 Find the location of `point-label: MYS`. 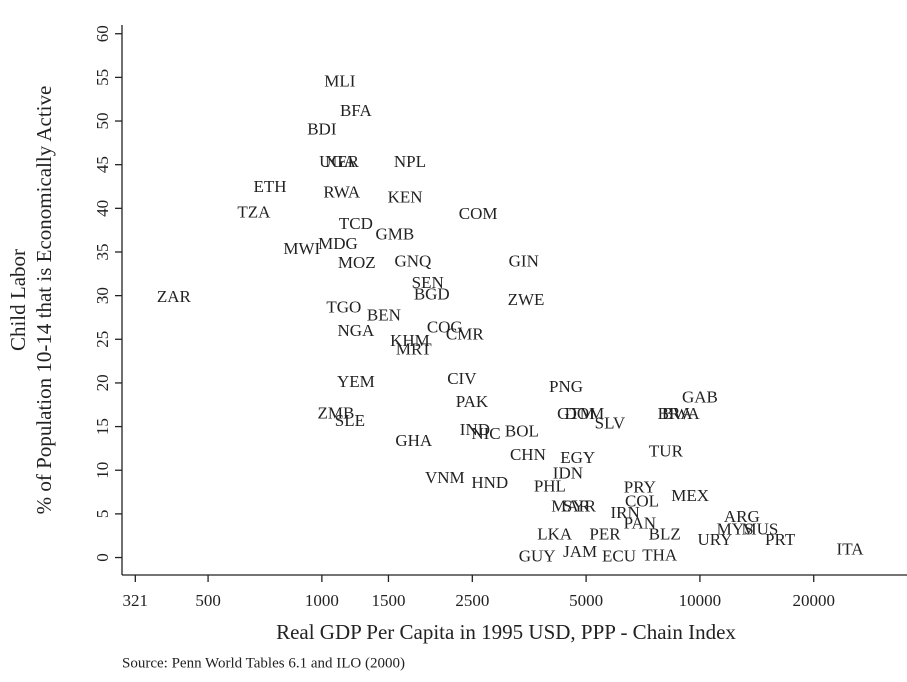

point-label: MYS is located at coordinates (735, 528).